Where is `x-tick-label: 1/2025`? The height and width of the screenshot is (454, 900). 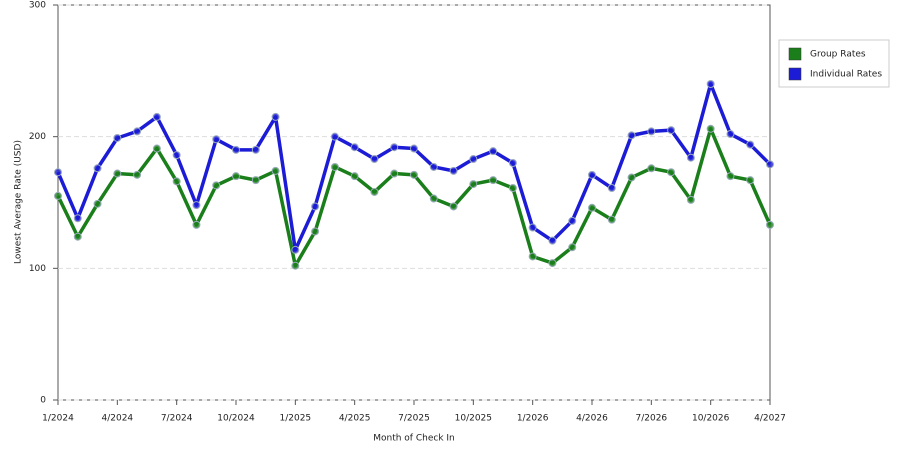
x-tick-label: 1/2025 is located at coordinates (295, 419).